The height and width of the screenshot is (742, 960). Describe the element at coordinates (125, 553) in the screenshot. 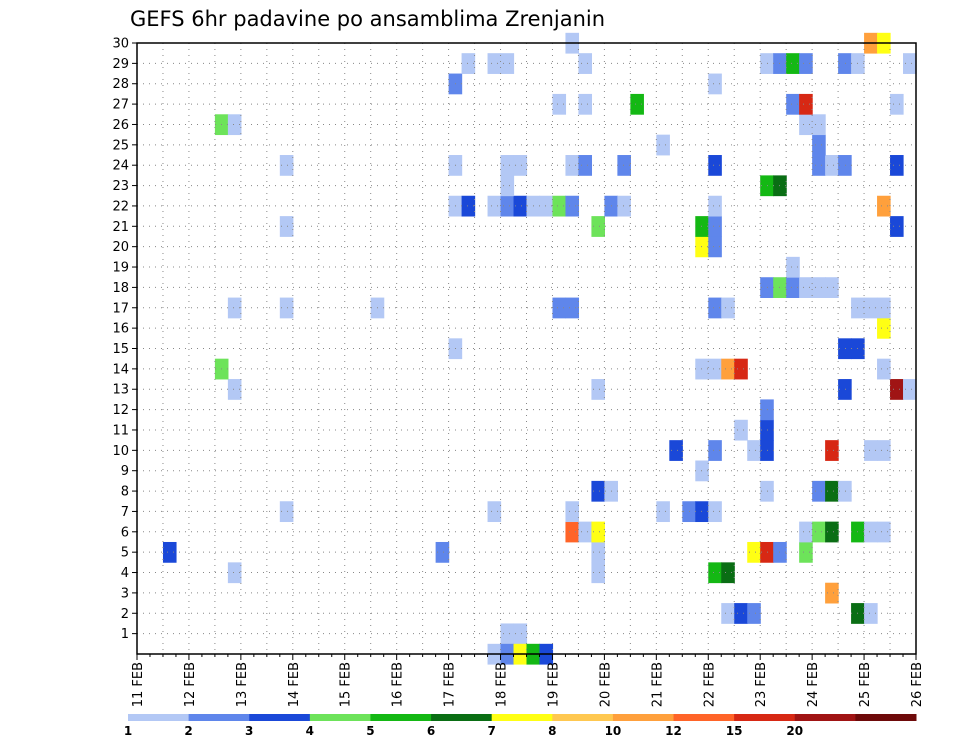

I see `y-tick-label: 5` at that location.